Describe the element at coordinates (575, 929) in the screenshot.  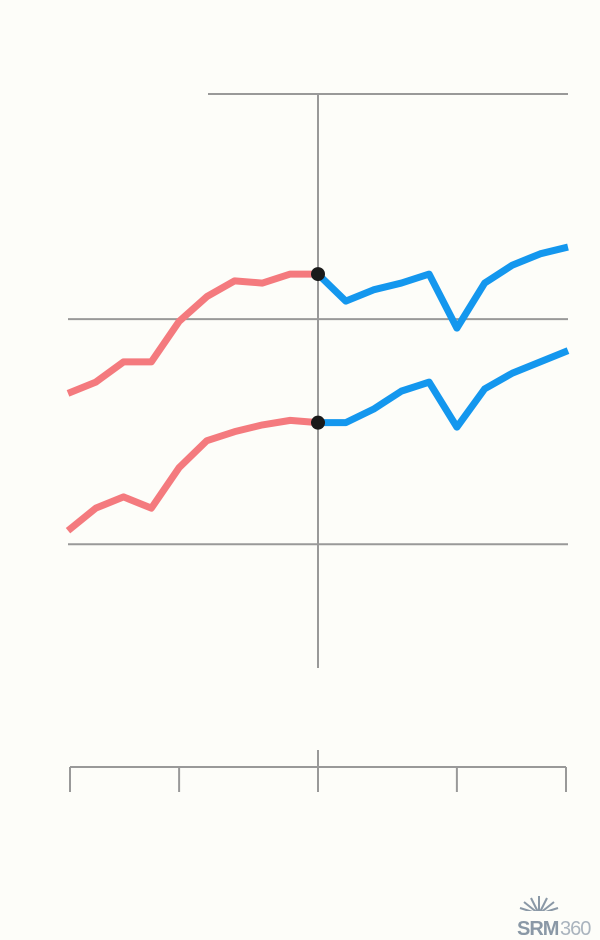
I see `logo-number: 360` at that location.